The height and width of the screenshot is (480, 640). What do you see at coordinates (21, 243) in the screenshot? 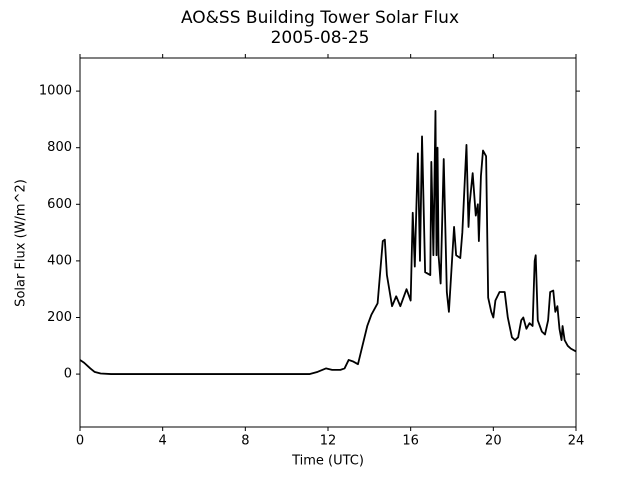
I see `y-axis-label: Solar Flux (W/m^2)` at bounding box center [21, 243].